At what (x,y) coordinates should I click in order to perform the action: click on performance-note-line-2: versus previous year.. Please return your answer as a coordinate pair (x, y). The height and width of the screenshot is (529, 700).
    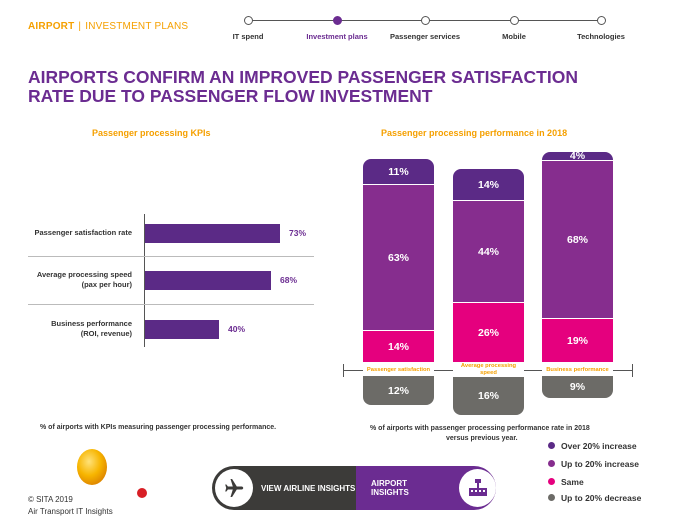
    Looking at the image, I should click on (482, 438).